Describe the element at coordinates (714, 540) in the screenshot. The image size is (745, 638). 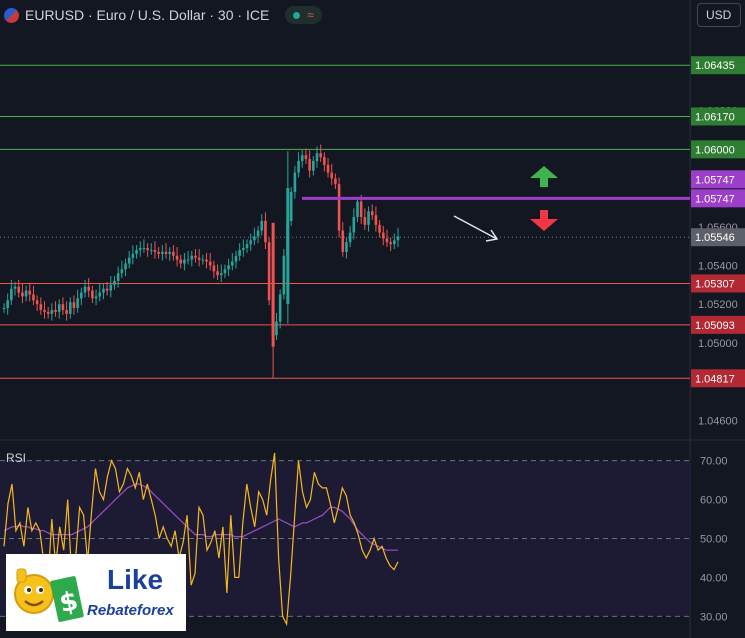
I see `rsi-axis-tick: 50.00` at that location.